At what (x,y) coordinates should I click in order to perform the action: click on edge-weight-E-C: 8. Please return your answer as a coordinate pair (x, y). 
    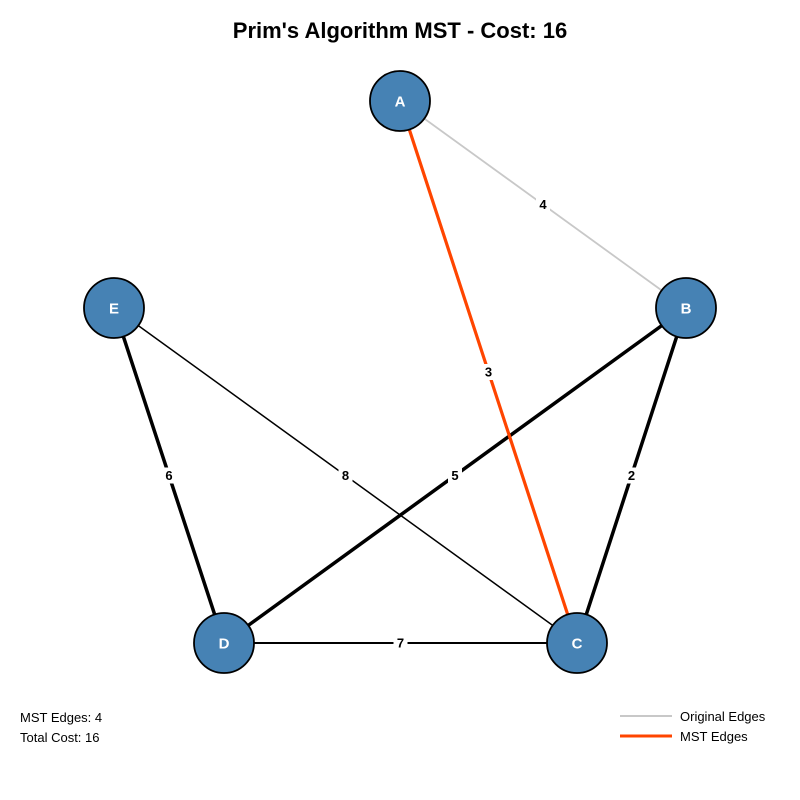
    Looking at the image, I should click on (345, 475).